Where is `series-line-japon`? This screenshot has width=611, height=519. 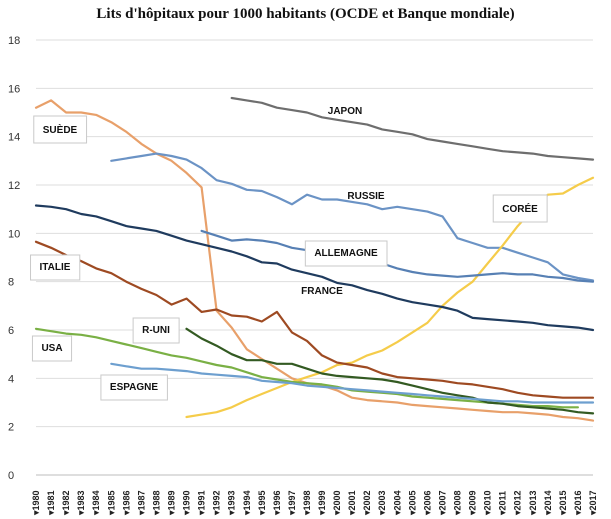
series-line-japon is located at coordinates (412, 128).